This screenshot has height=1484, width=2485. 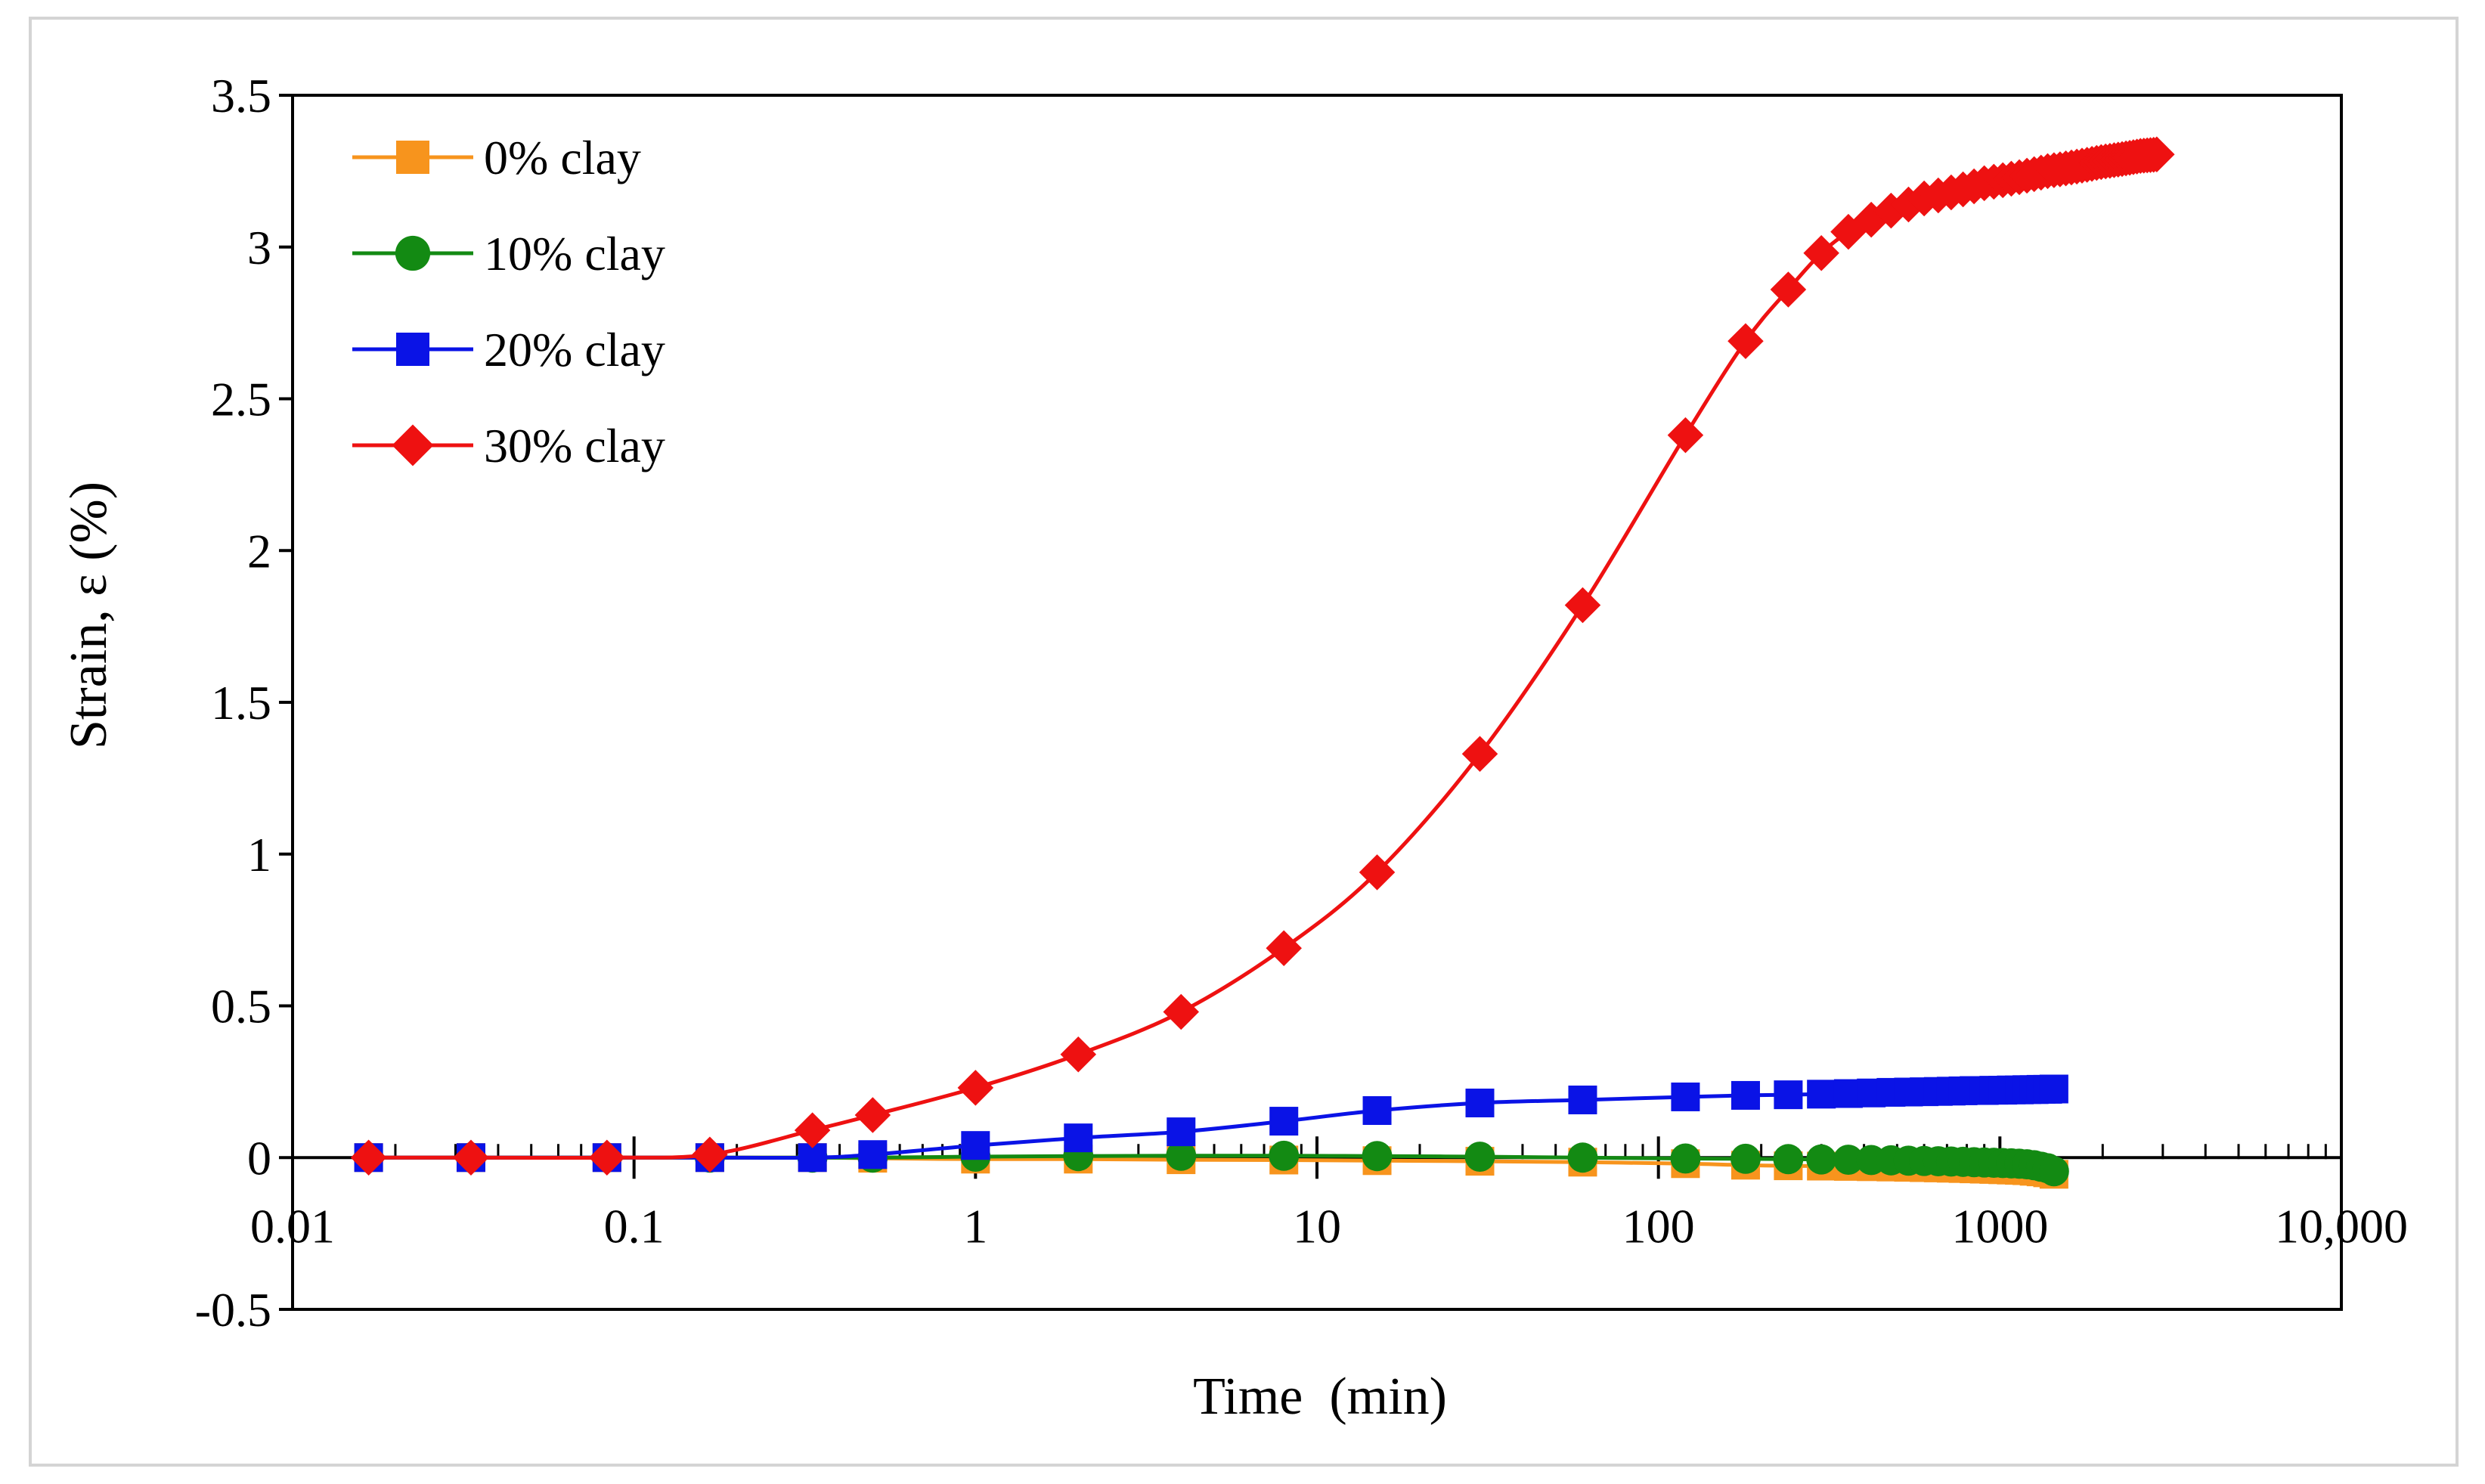 What do you see at coordinates (562, 157) in the screenshot?
I see `legend-label: 0% clay` at bounding box center [562, 157].